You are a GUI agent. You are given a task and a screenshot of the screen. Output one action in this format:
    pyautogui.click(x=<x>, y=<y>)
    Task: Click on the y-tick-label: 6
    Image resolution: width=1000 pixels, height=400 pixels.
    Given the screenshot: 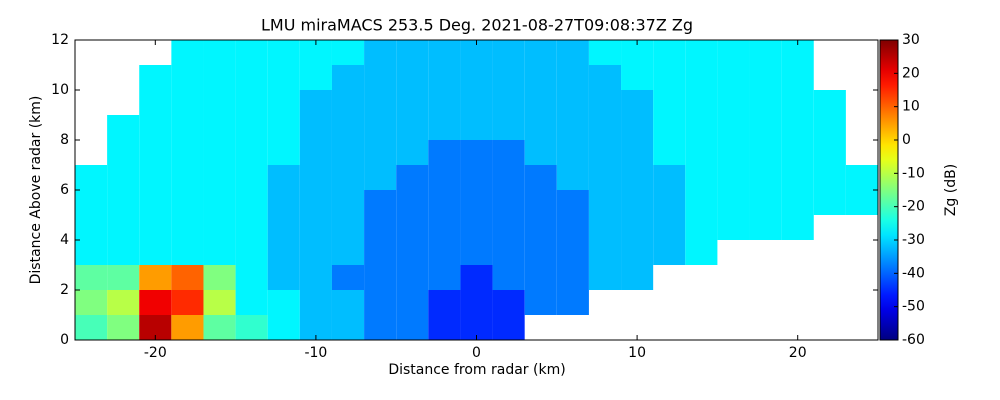 What is the action you would take?
    pyautogui.click(x=64, y=190)
    